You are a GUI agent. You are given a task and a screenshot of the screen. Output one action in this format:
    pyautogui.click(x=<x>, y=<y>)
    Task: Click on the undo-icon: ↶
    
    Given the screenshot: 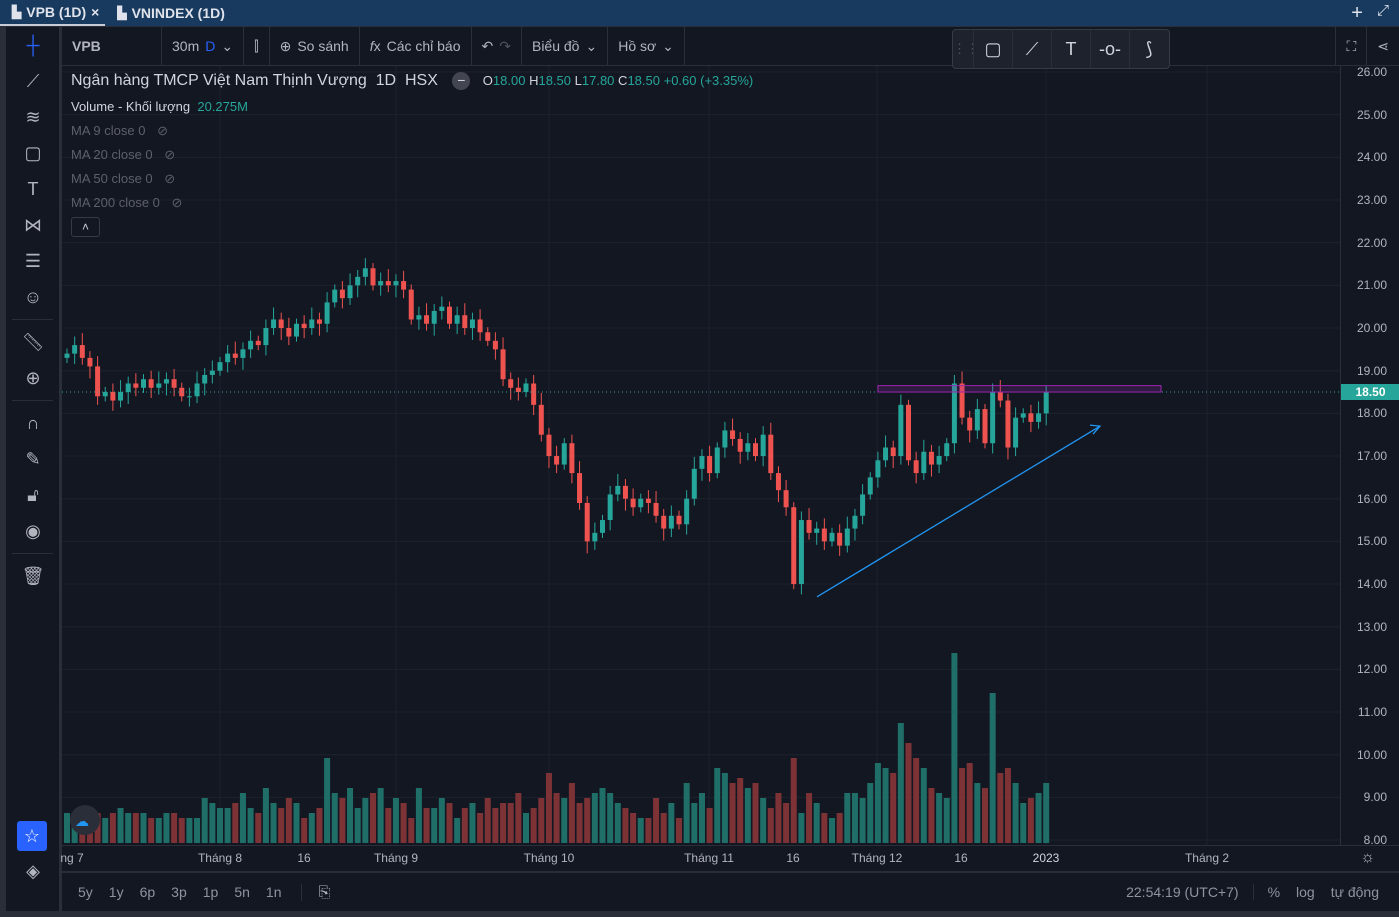 What is the action you would take?
    pyautogui.click(x=487, y=45)
    